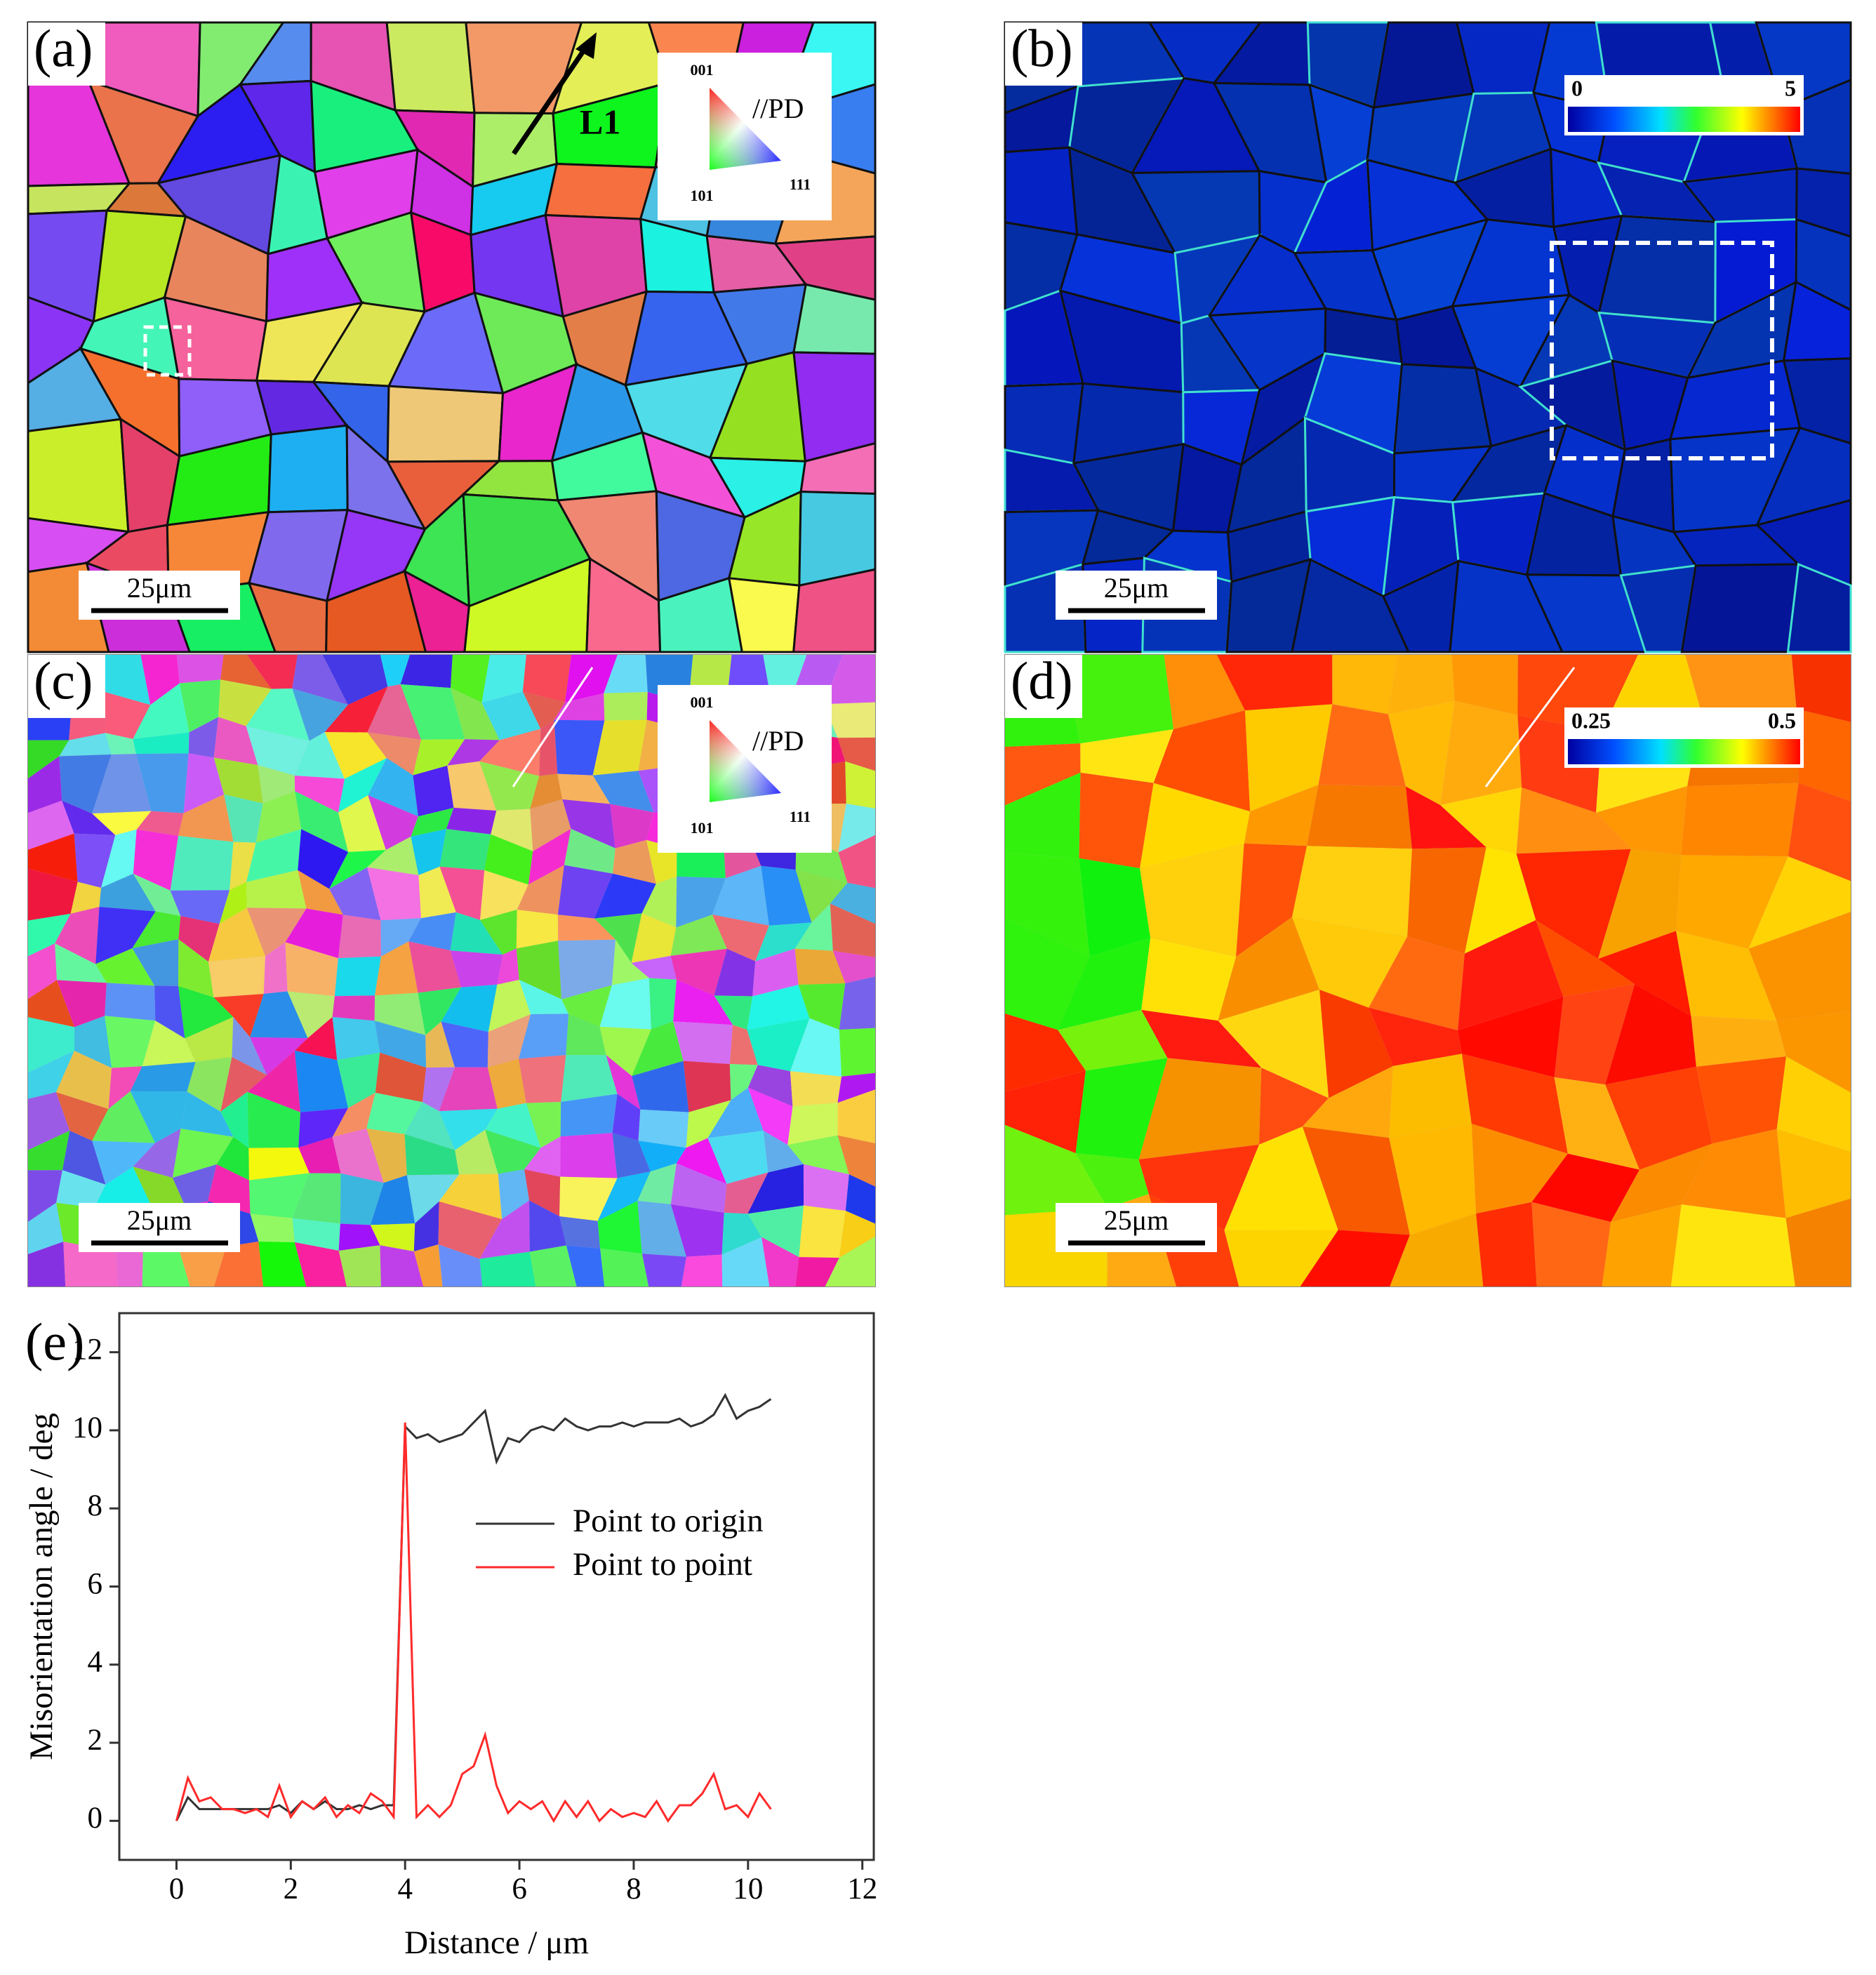  Describe the element at coordinates (1684, 120) in the screenshot. I see `colorbar` at that location.